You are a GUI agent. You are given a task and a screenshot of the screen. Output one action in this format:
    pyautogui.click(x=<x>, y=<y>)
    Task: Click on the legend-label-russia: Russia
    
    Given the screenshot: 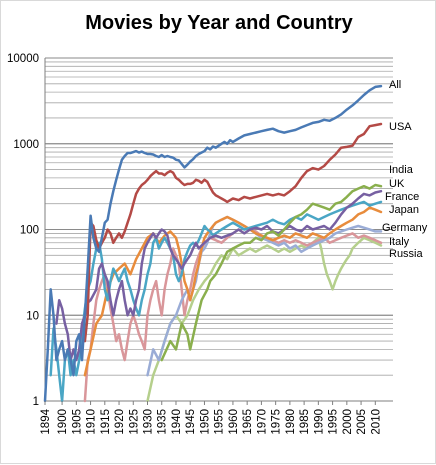 What is the action you would take?
    pyautogui.click(x=406, y=254)
    